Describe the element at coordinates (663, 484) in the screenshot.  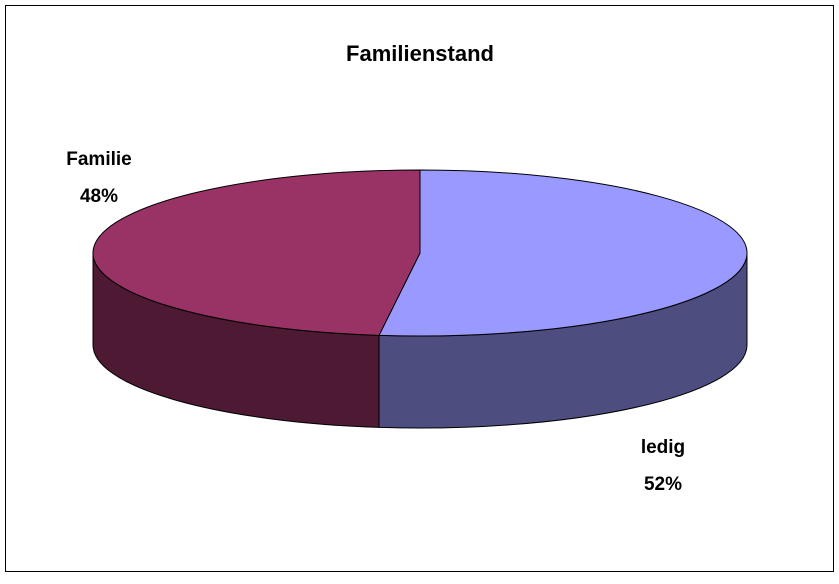
I see `data-label-value: 52%` at that location.